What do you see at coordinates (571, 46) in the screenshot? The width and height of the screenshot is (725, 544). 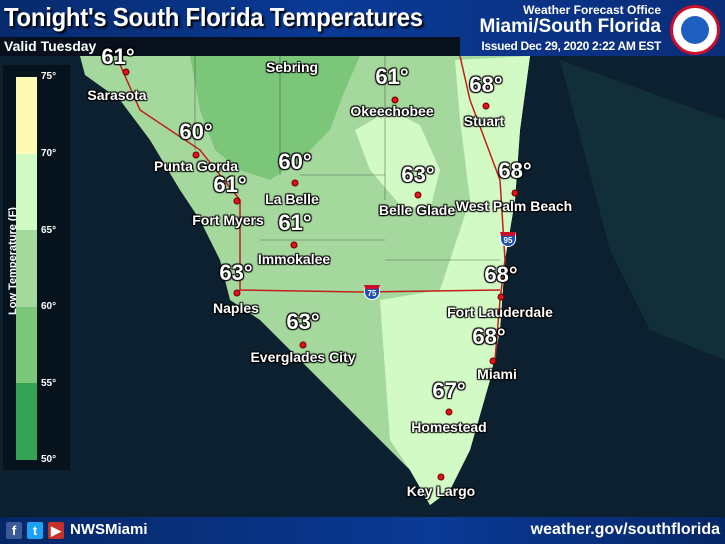 I see `issued-time: Issued Dec 29, 2020 2:22 AM EST` at bounding box center [571, 46].